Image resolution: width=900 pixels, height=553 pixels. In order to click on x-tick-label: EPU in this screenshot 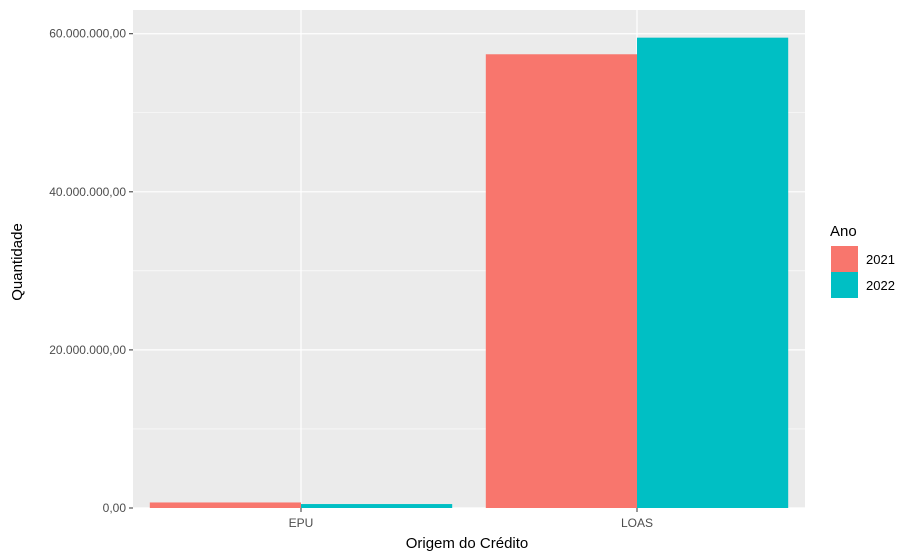, I will do `click(301, 523)`.